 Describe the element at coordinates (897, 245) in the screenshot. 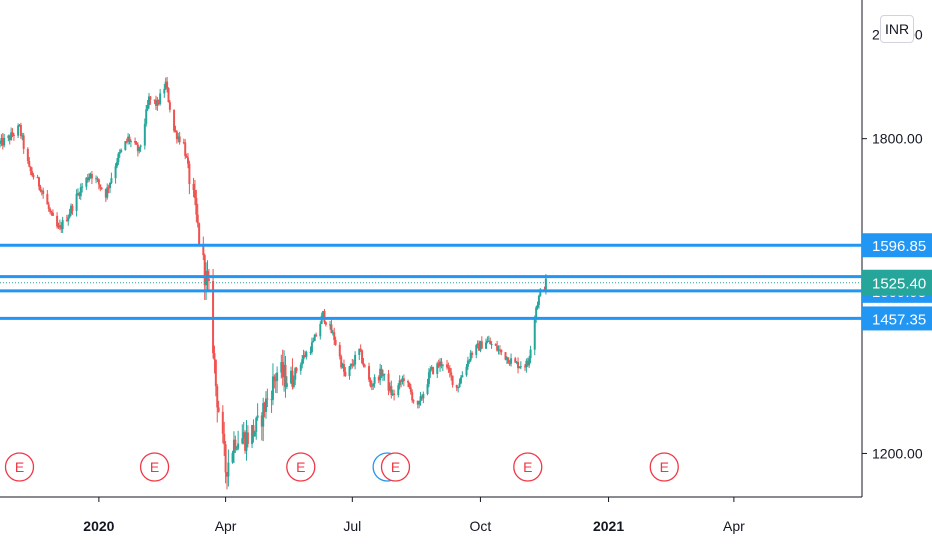

I see `level-price-tag: 1596.85` at that location.